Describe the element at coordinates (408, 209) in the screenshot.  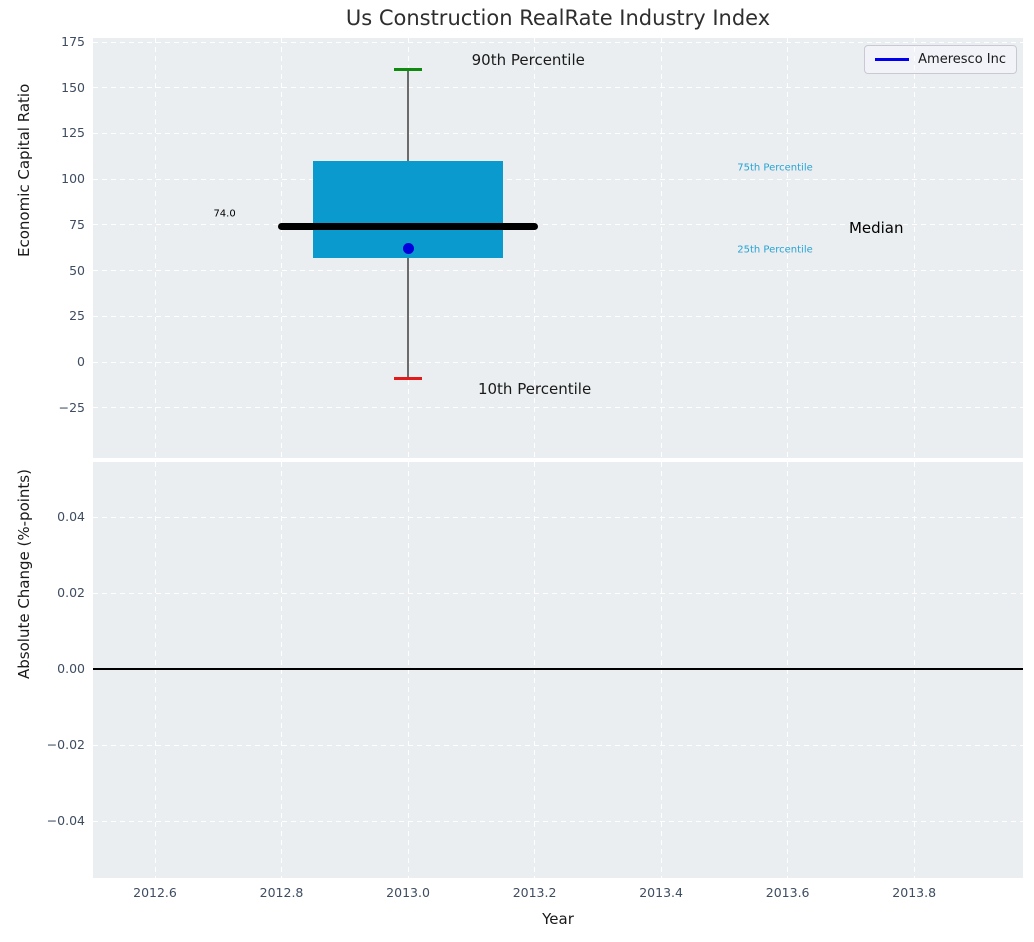
I see `iqr-box` at that location.